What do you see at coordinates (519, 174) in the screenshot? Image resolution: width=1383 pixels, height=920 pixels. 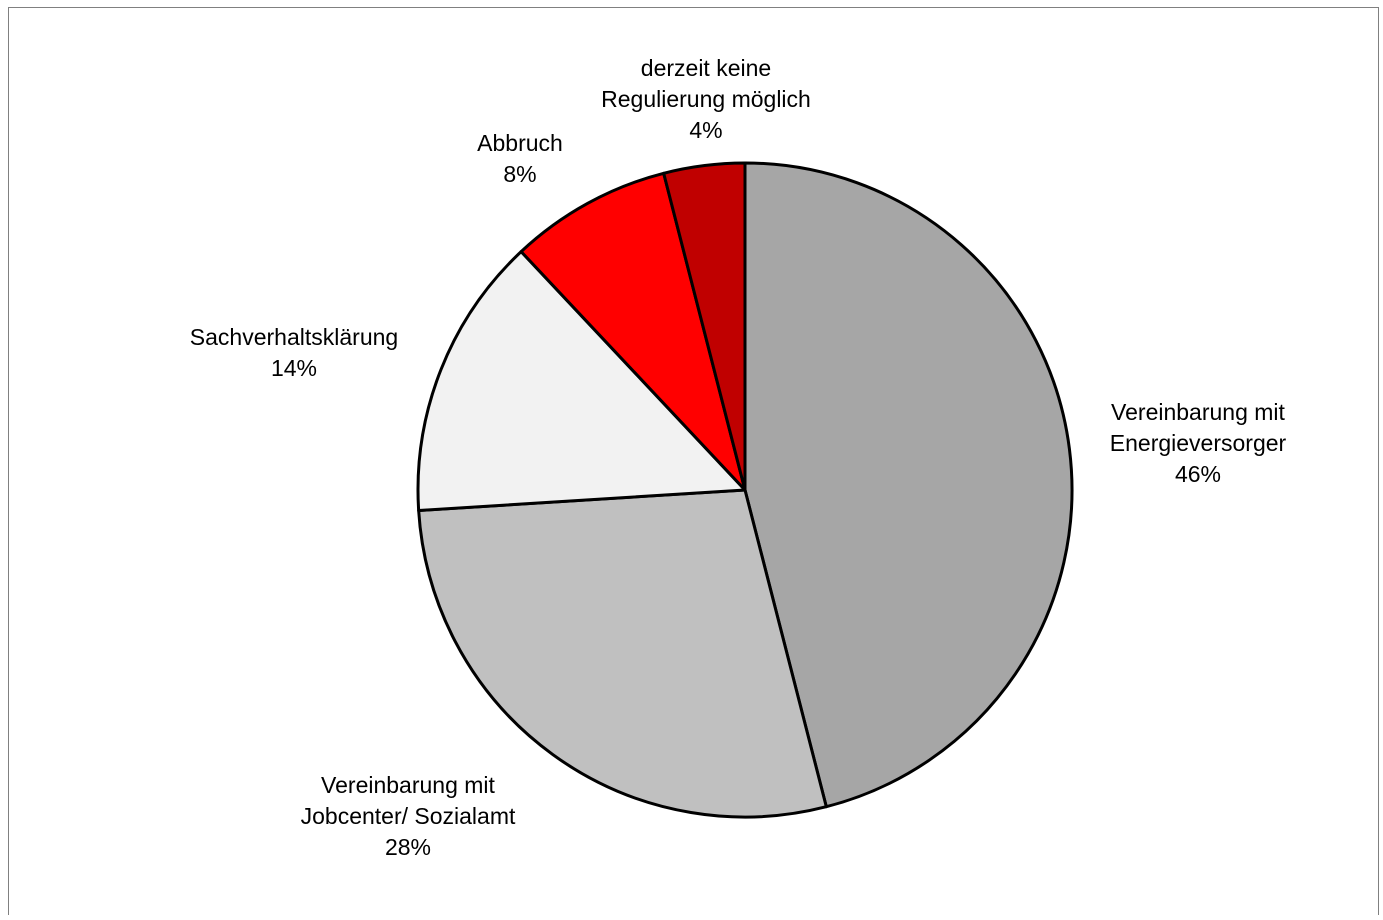 I see `slice-value-label: 8%` at bounding box center [519, 174].